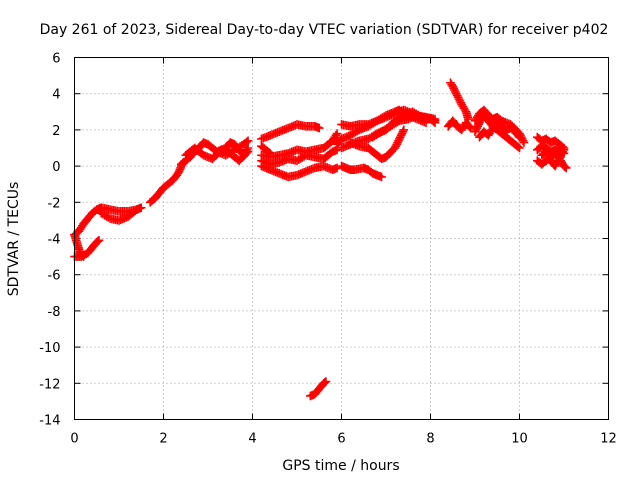  I want to click on series-final-track-d, so click(553, 158).